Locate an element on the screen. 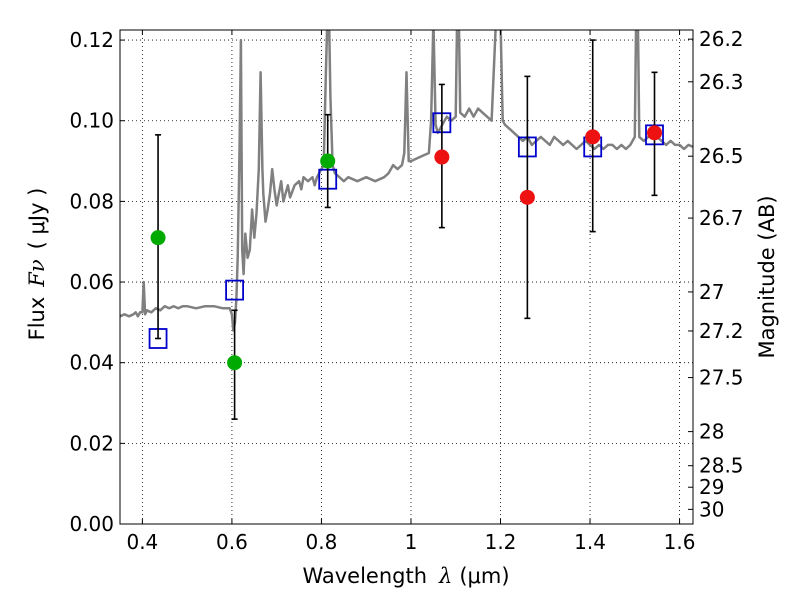 The width and height of the screenshot is (800, 600). y-tick-label: 0.12 is located at coordinates (91, 40).